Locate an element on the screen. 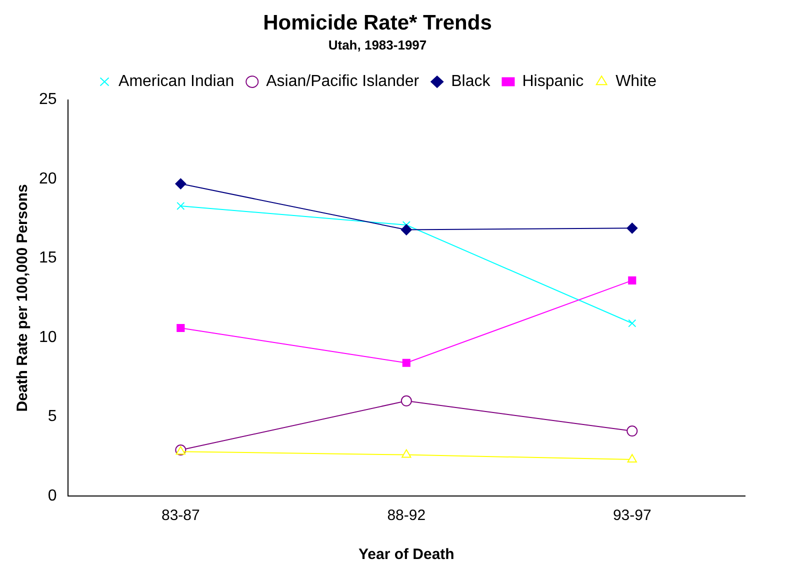  y-tick-label: 20 is located at coordinates (48, 179).